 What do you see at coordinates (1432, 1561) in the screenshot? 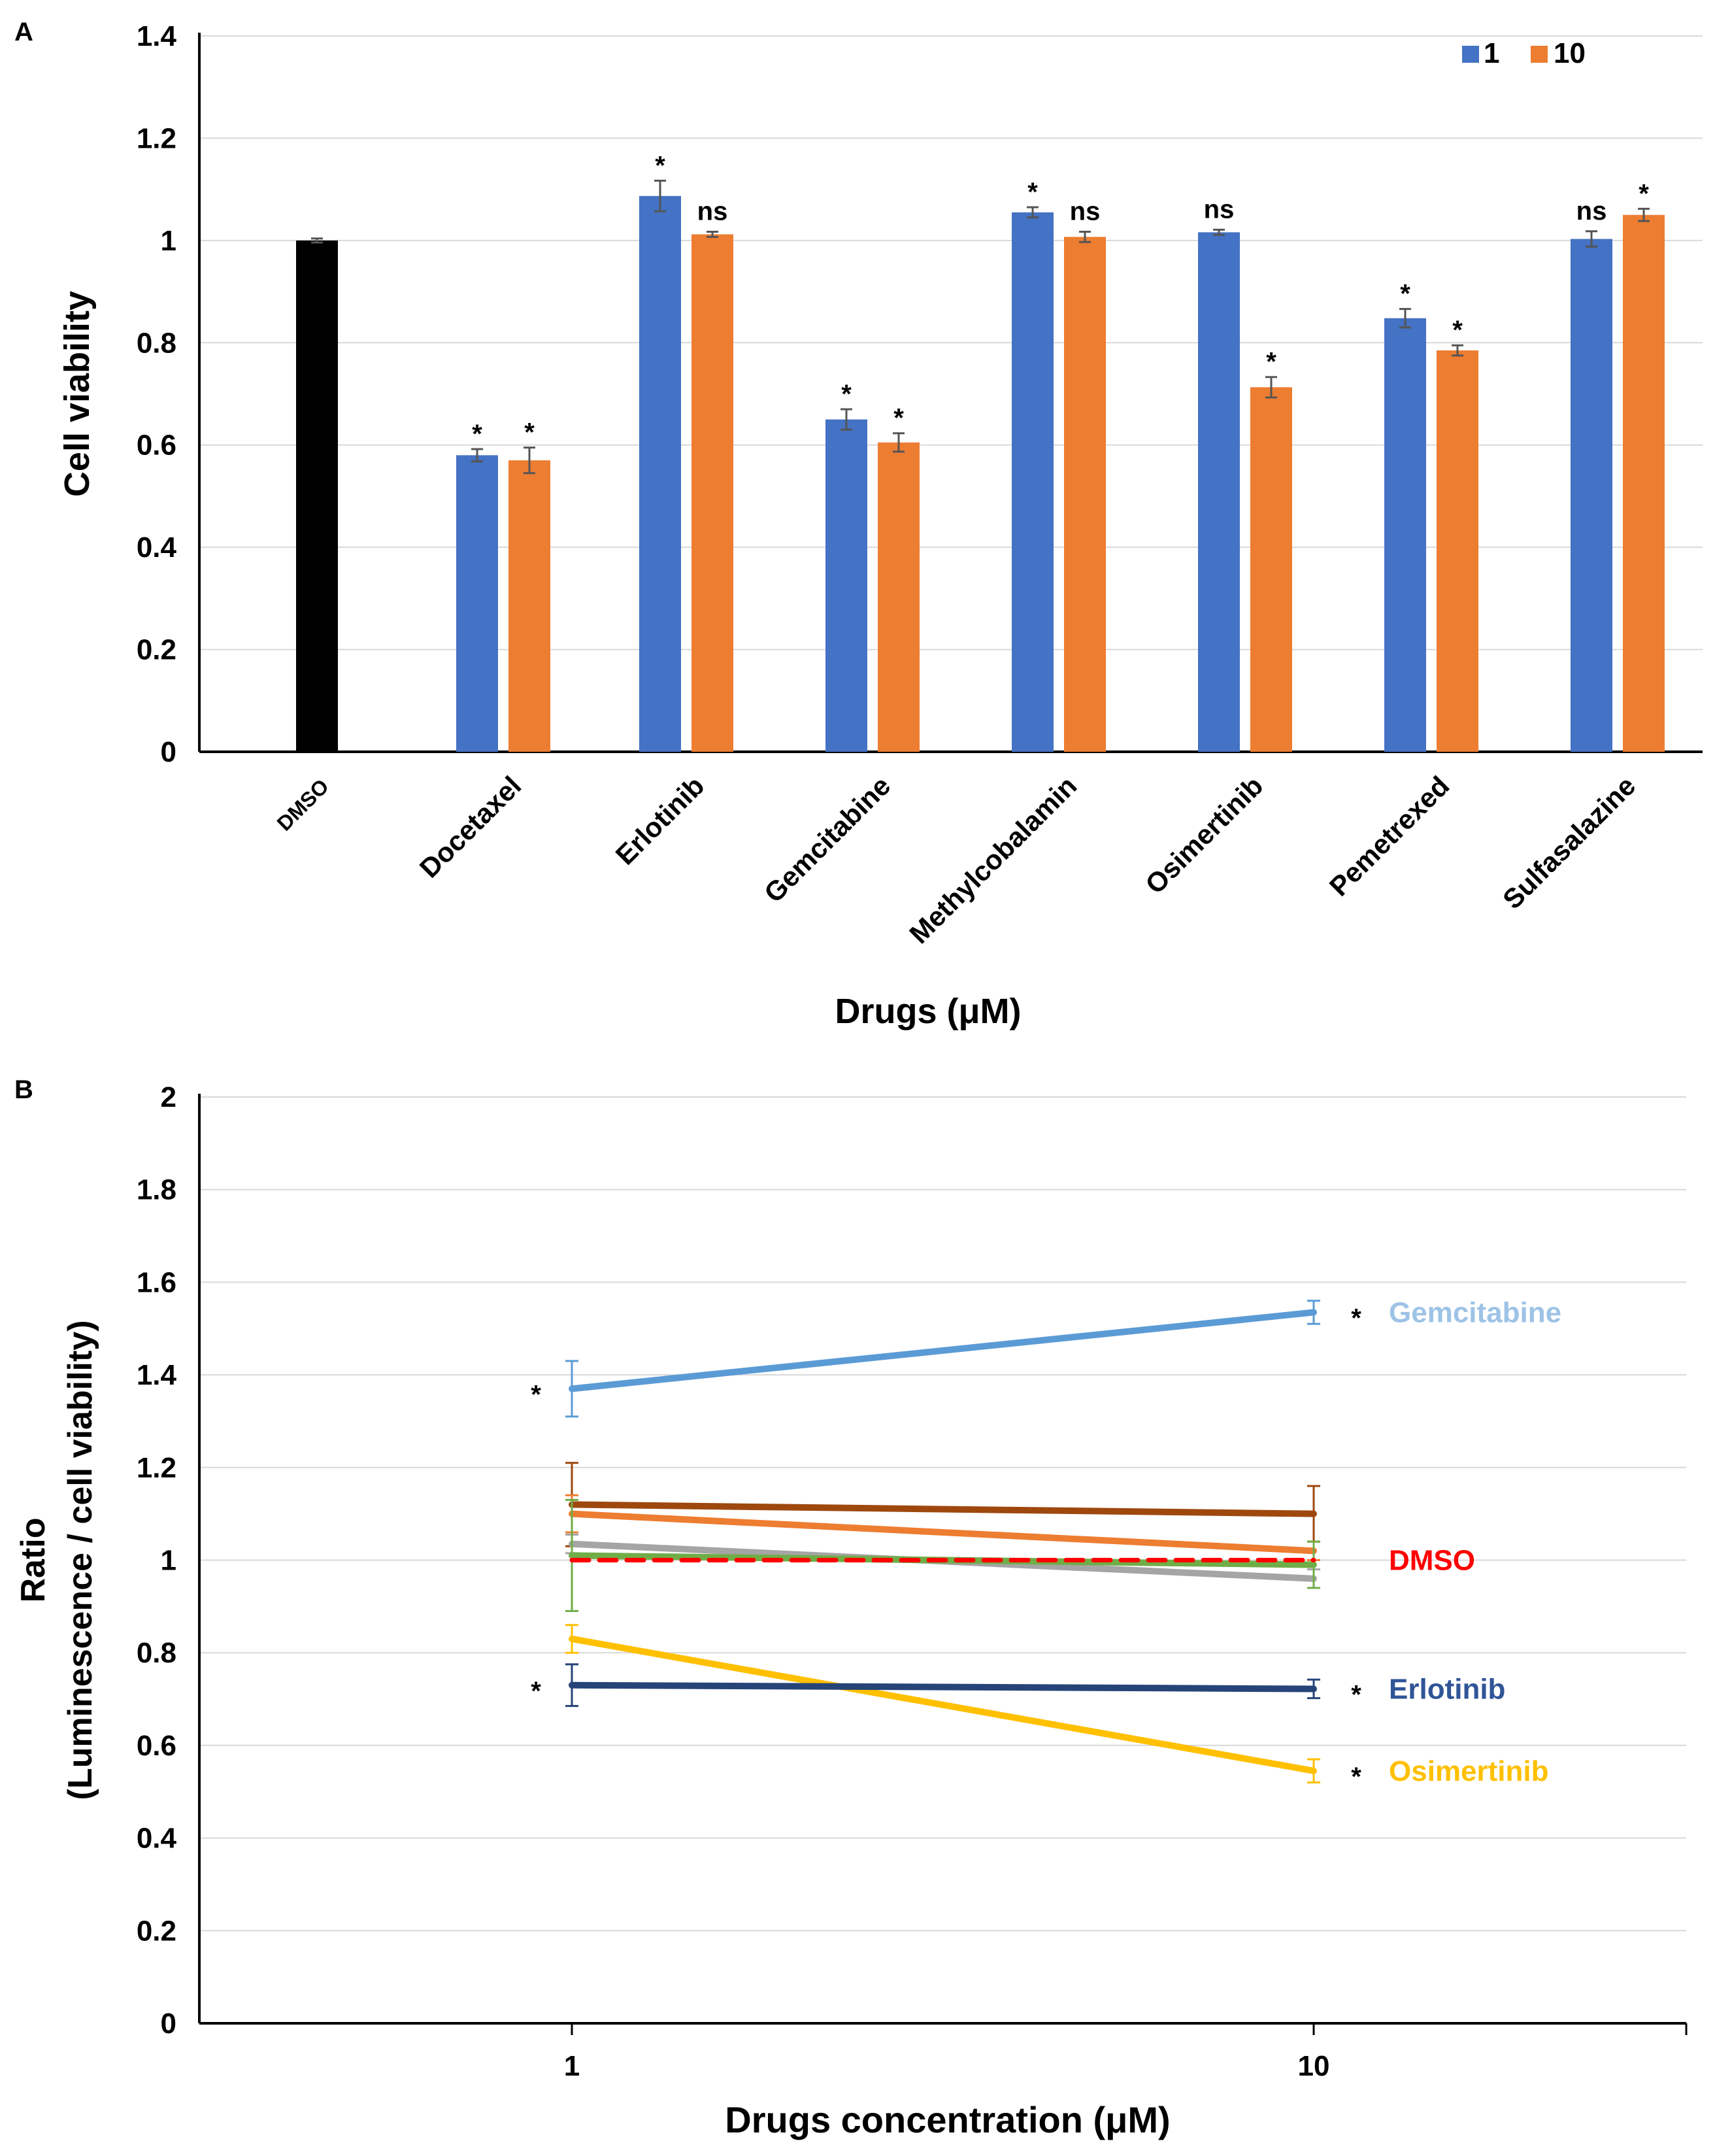
I see `series-label: DMSO` at bounding box center [1432, 1561].